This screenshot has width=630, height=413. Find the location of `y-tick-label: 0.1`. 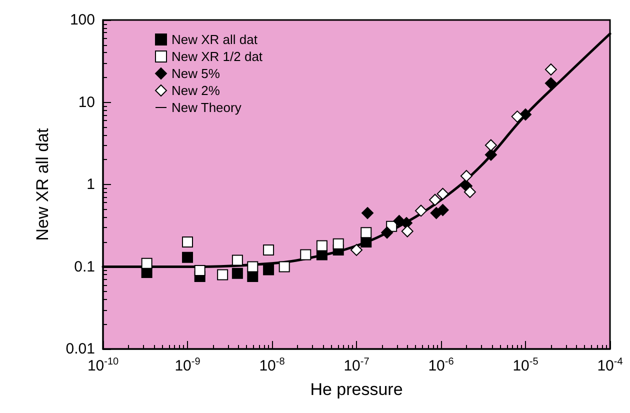

y-tick-label: 0.1 is located at coordinates (84, 267).